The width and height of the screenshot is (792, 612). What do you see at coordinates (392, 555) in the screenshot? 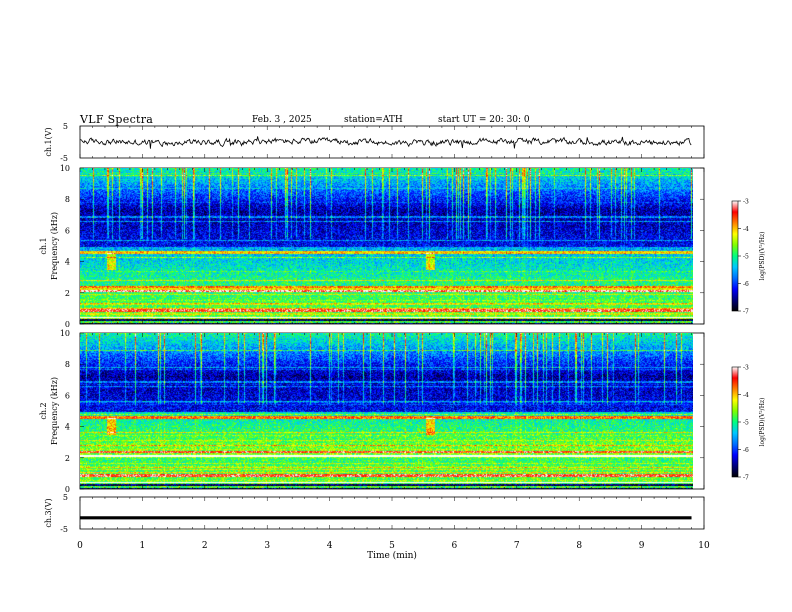
I see `x-axis-label: Time (min)` at bounding box center [392, 555].